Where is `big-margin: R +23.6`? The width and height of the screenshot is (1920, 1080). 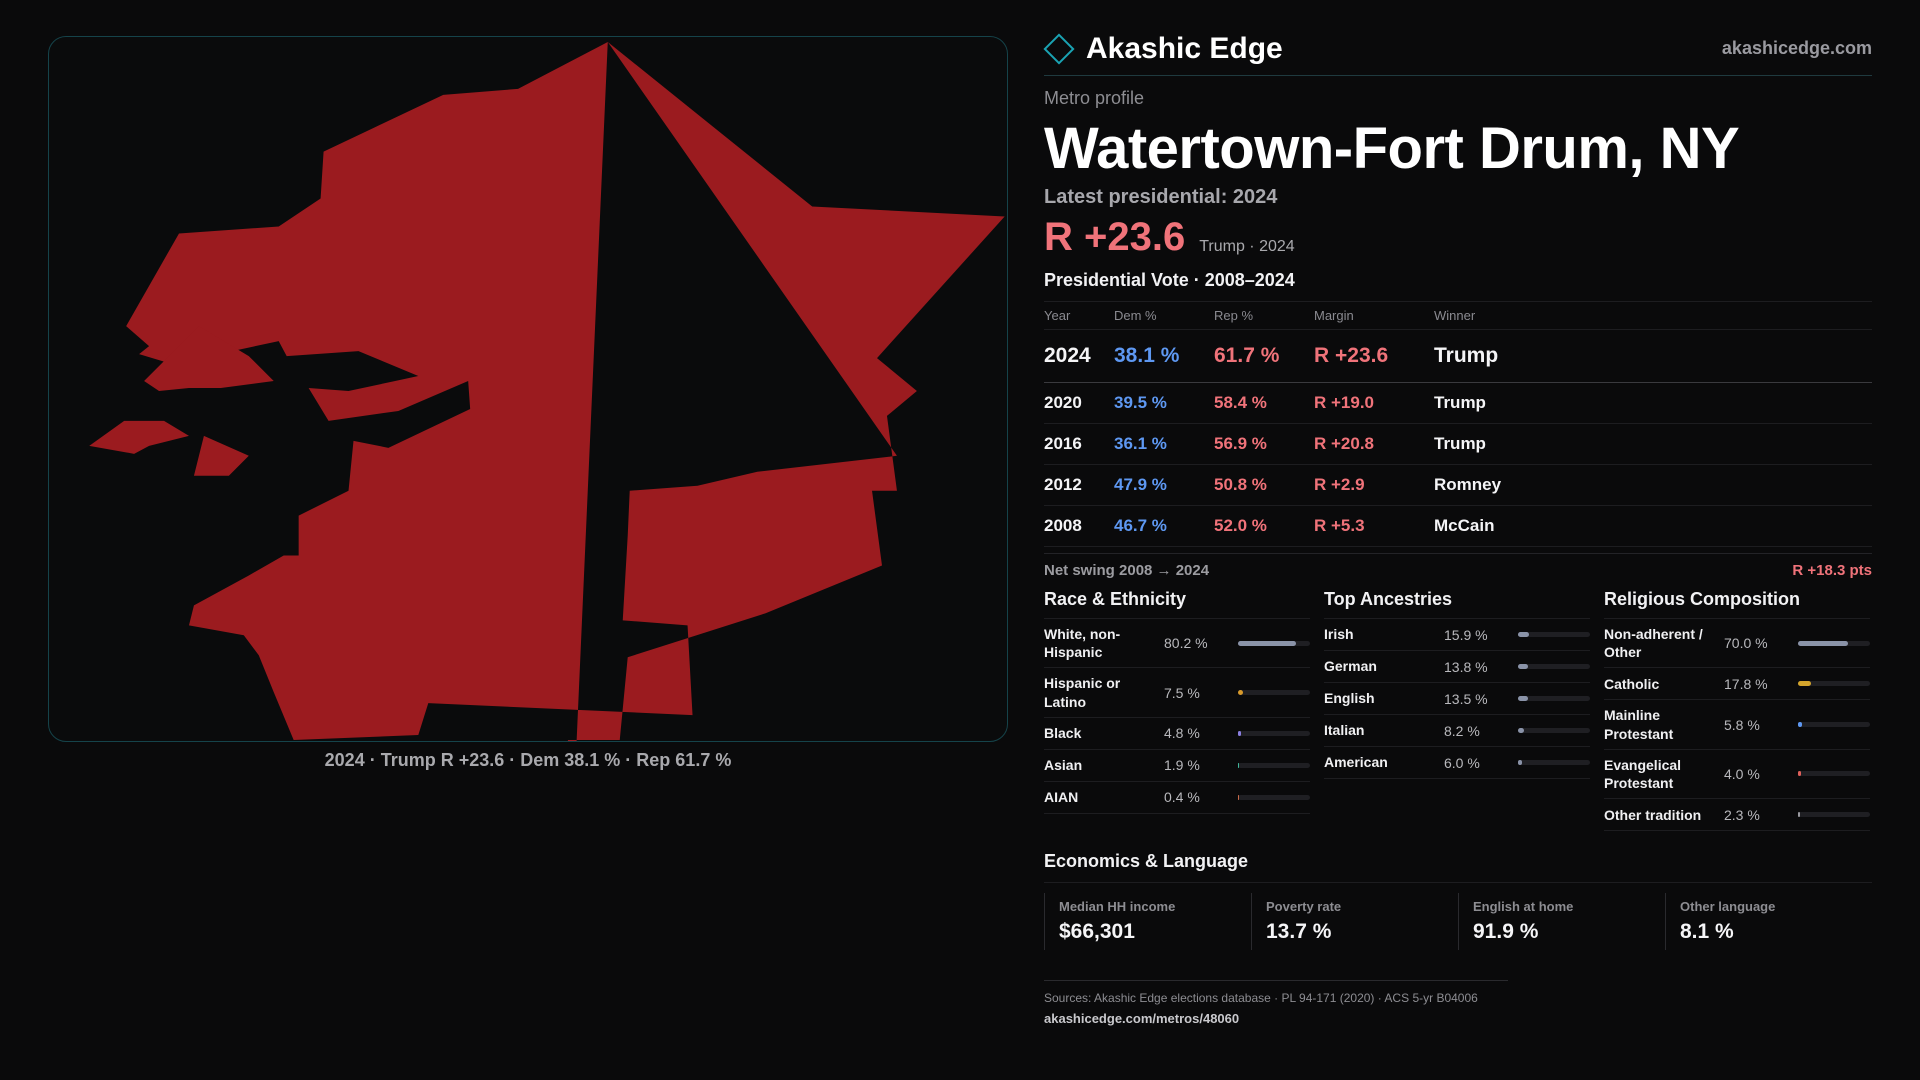 big-margin: R +23.6 is located at coordinates (1115, 237).